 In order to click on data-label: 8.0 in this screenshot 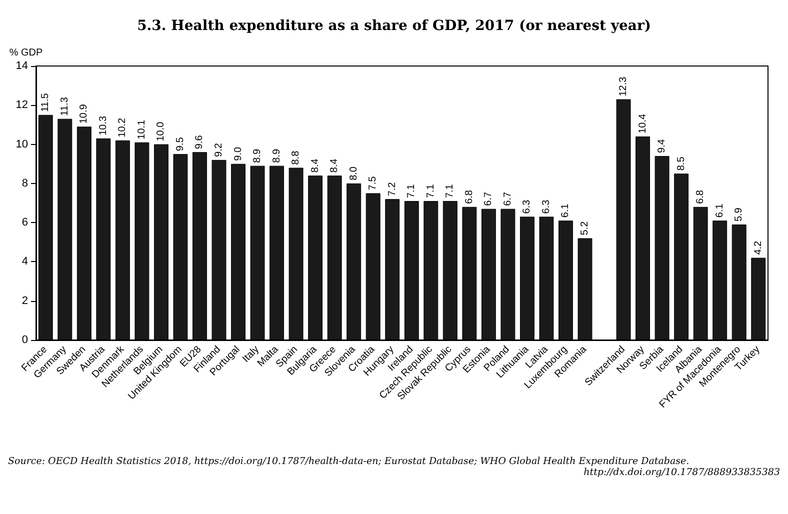, I will do `click(354, 173)`.